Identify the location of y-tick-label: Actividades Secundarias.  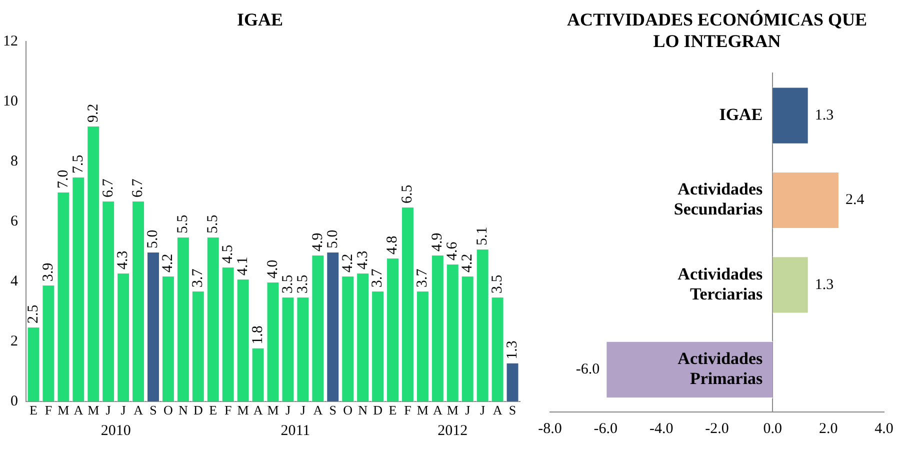
(719, 199).